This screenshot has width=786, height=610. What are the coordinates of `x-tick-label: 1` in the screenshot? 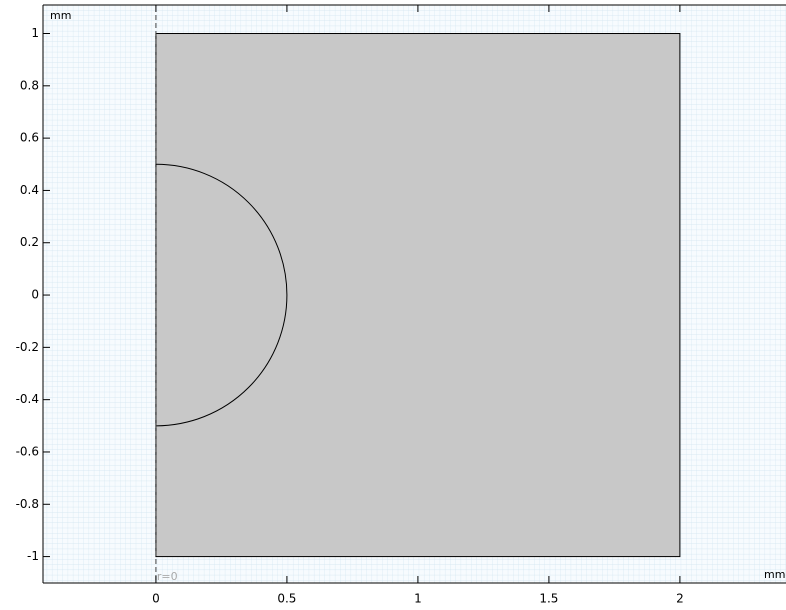 It's located at (418, 599).